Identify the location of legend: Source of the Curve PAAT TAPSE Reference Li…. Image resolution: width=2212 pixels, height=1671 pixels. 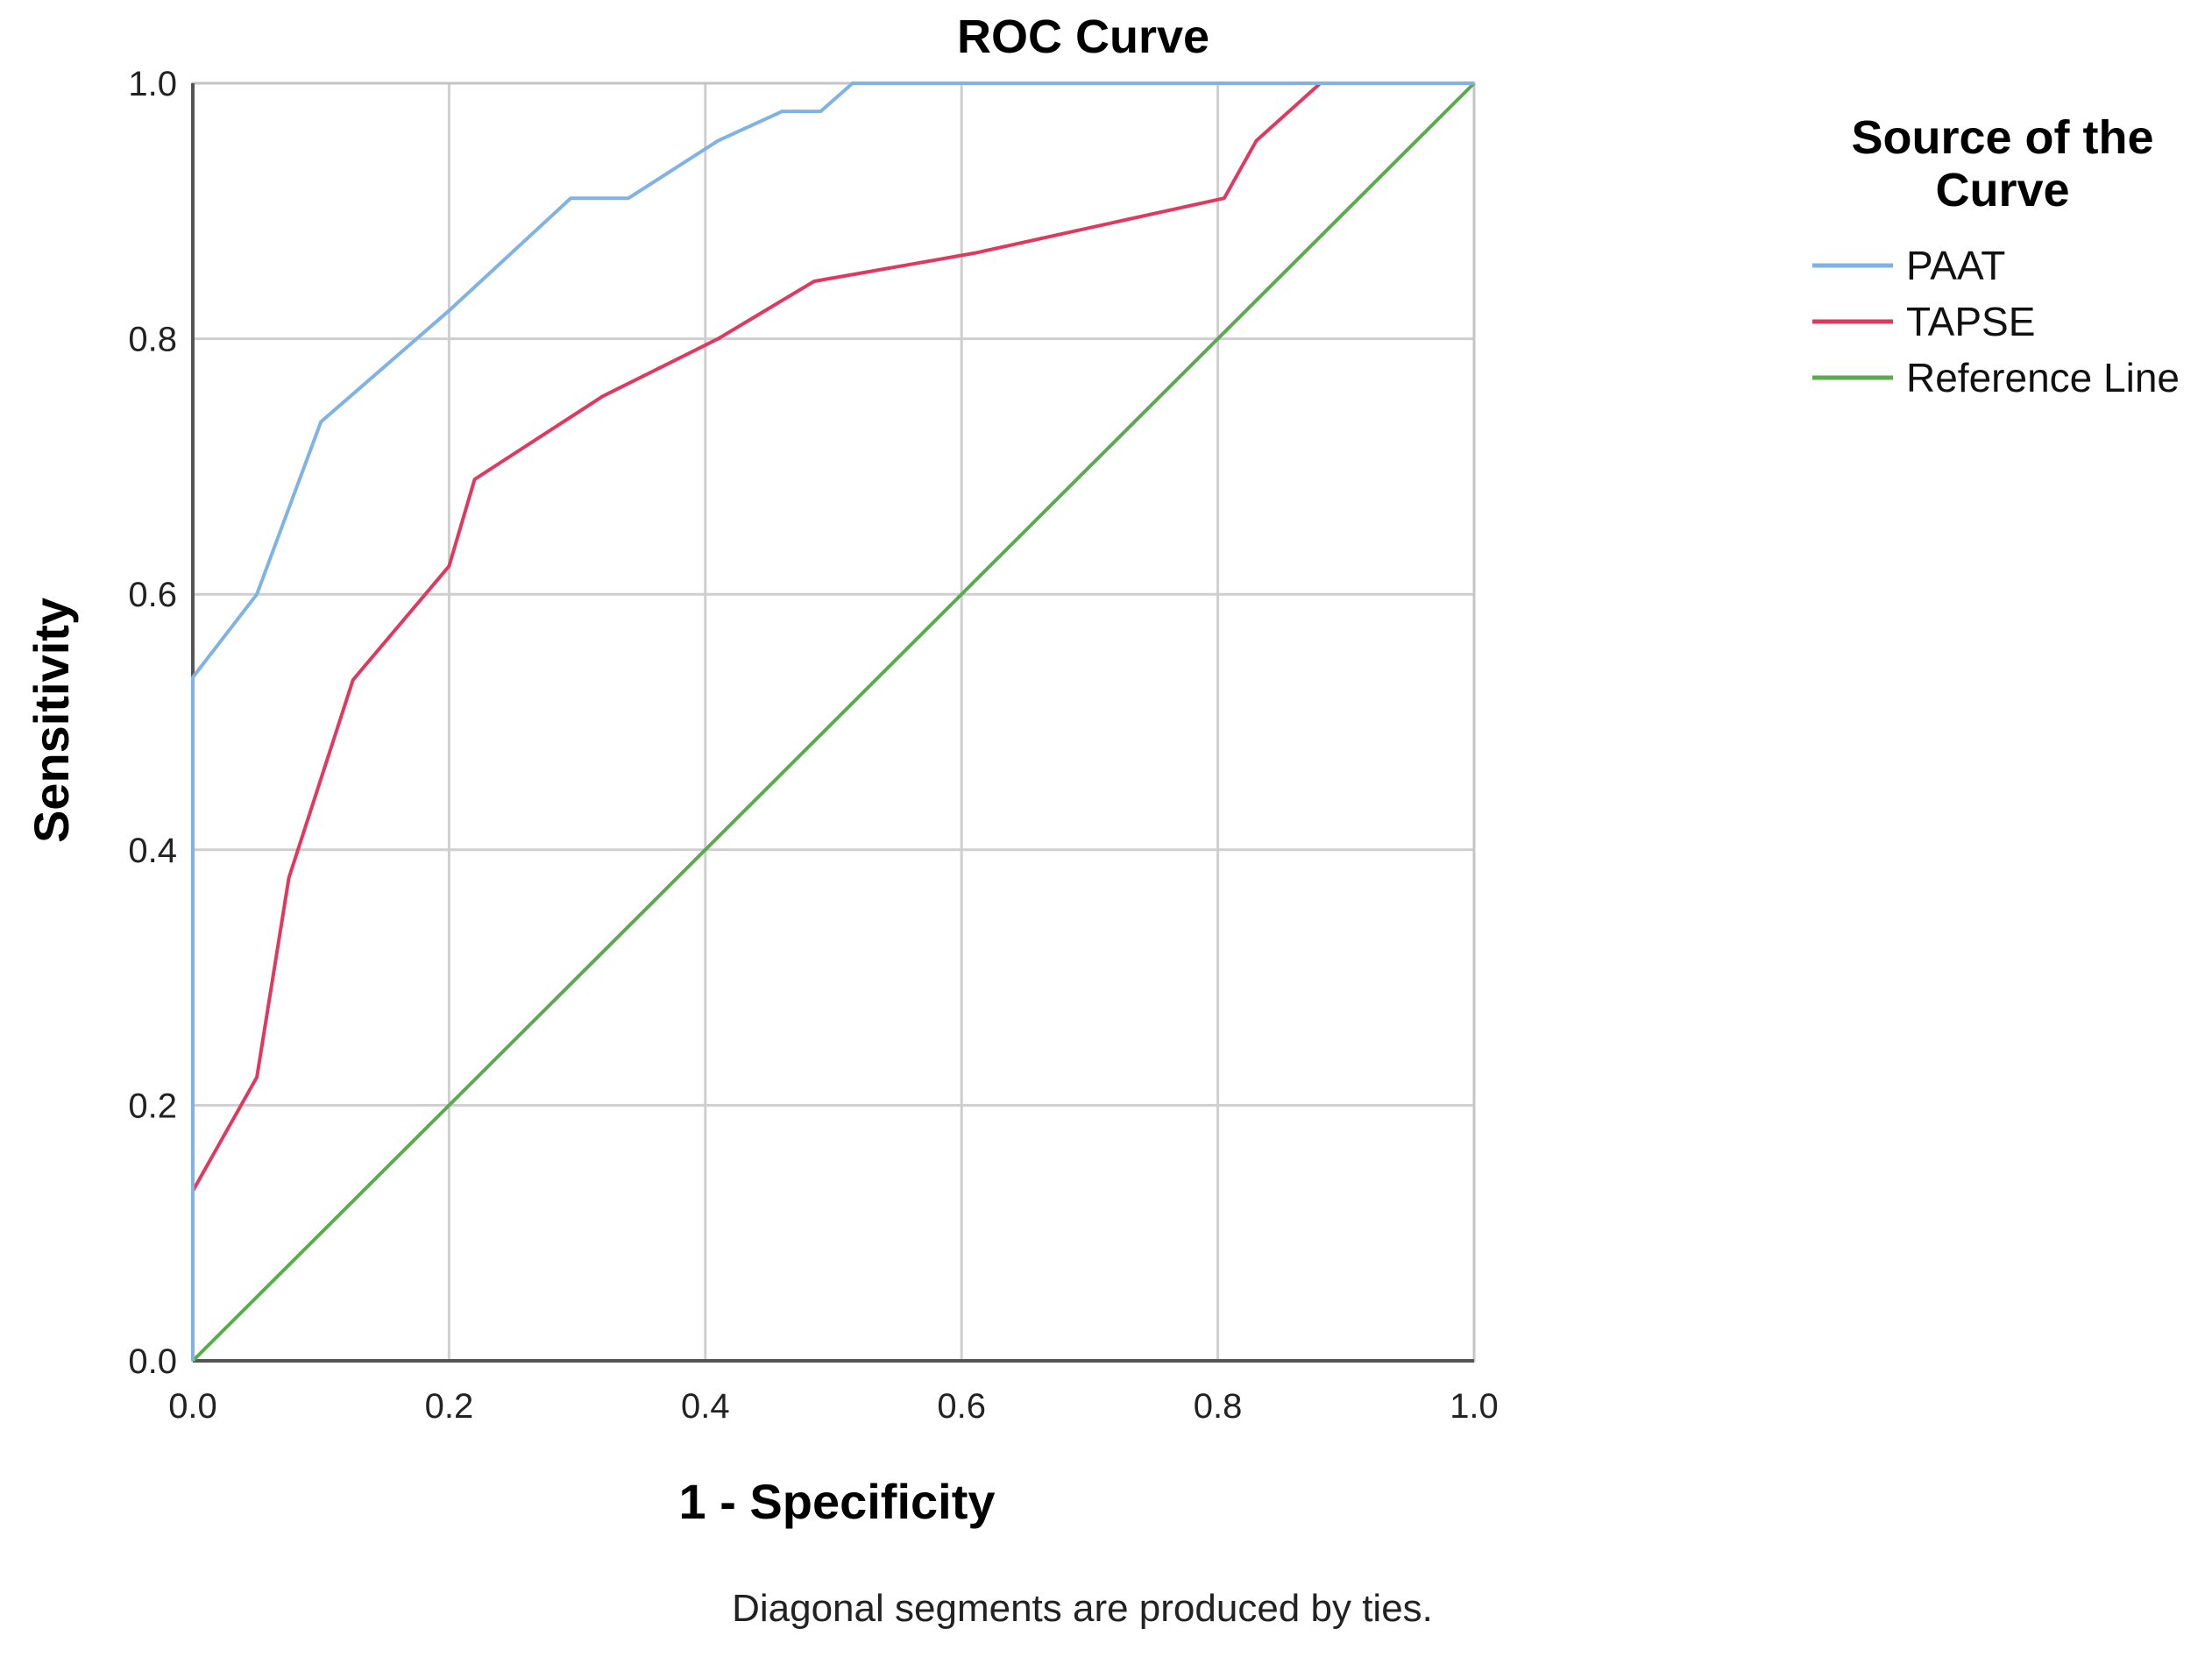
(1996, 255).